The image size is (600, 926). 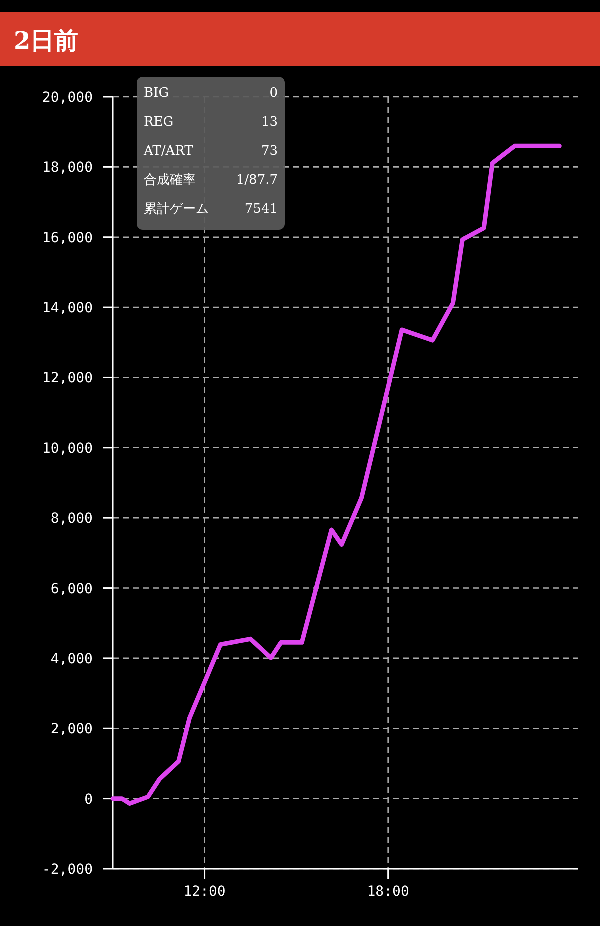 I want to click on chart-title: 2日前, so click(x=46, y=40).